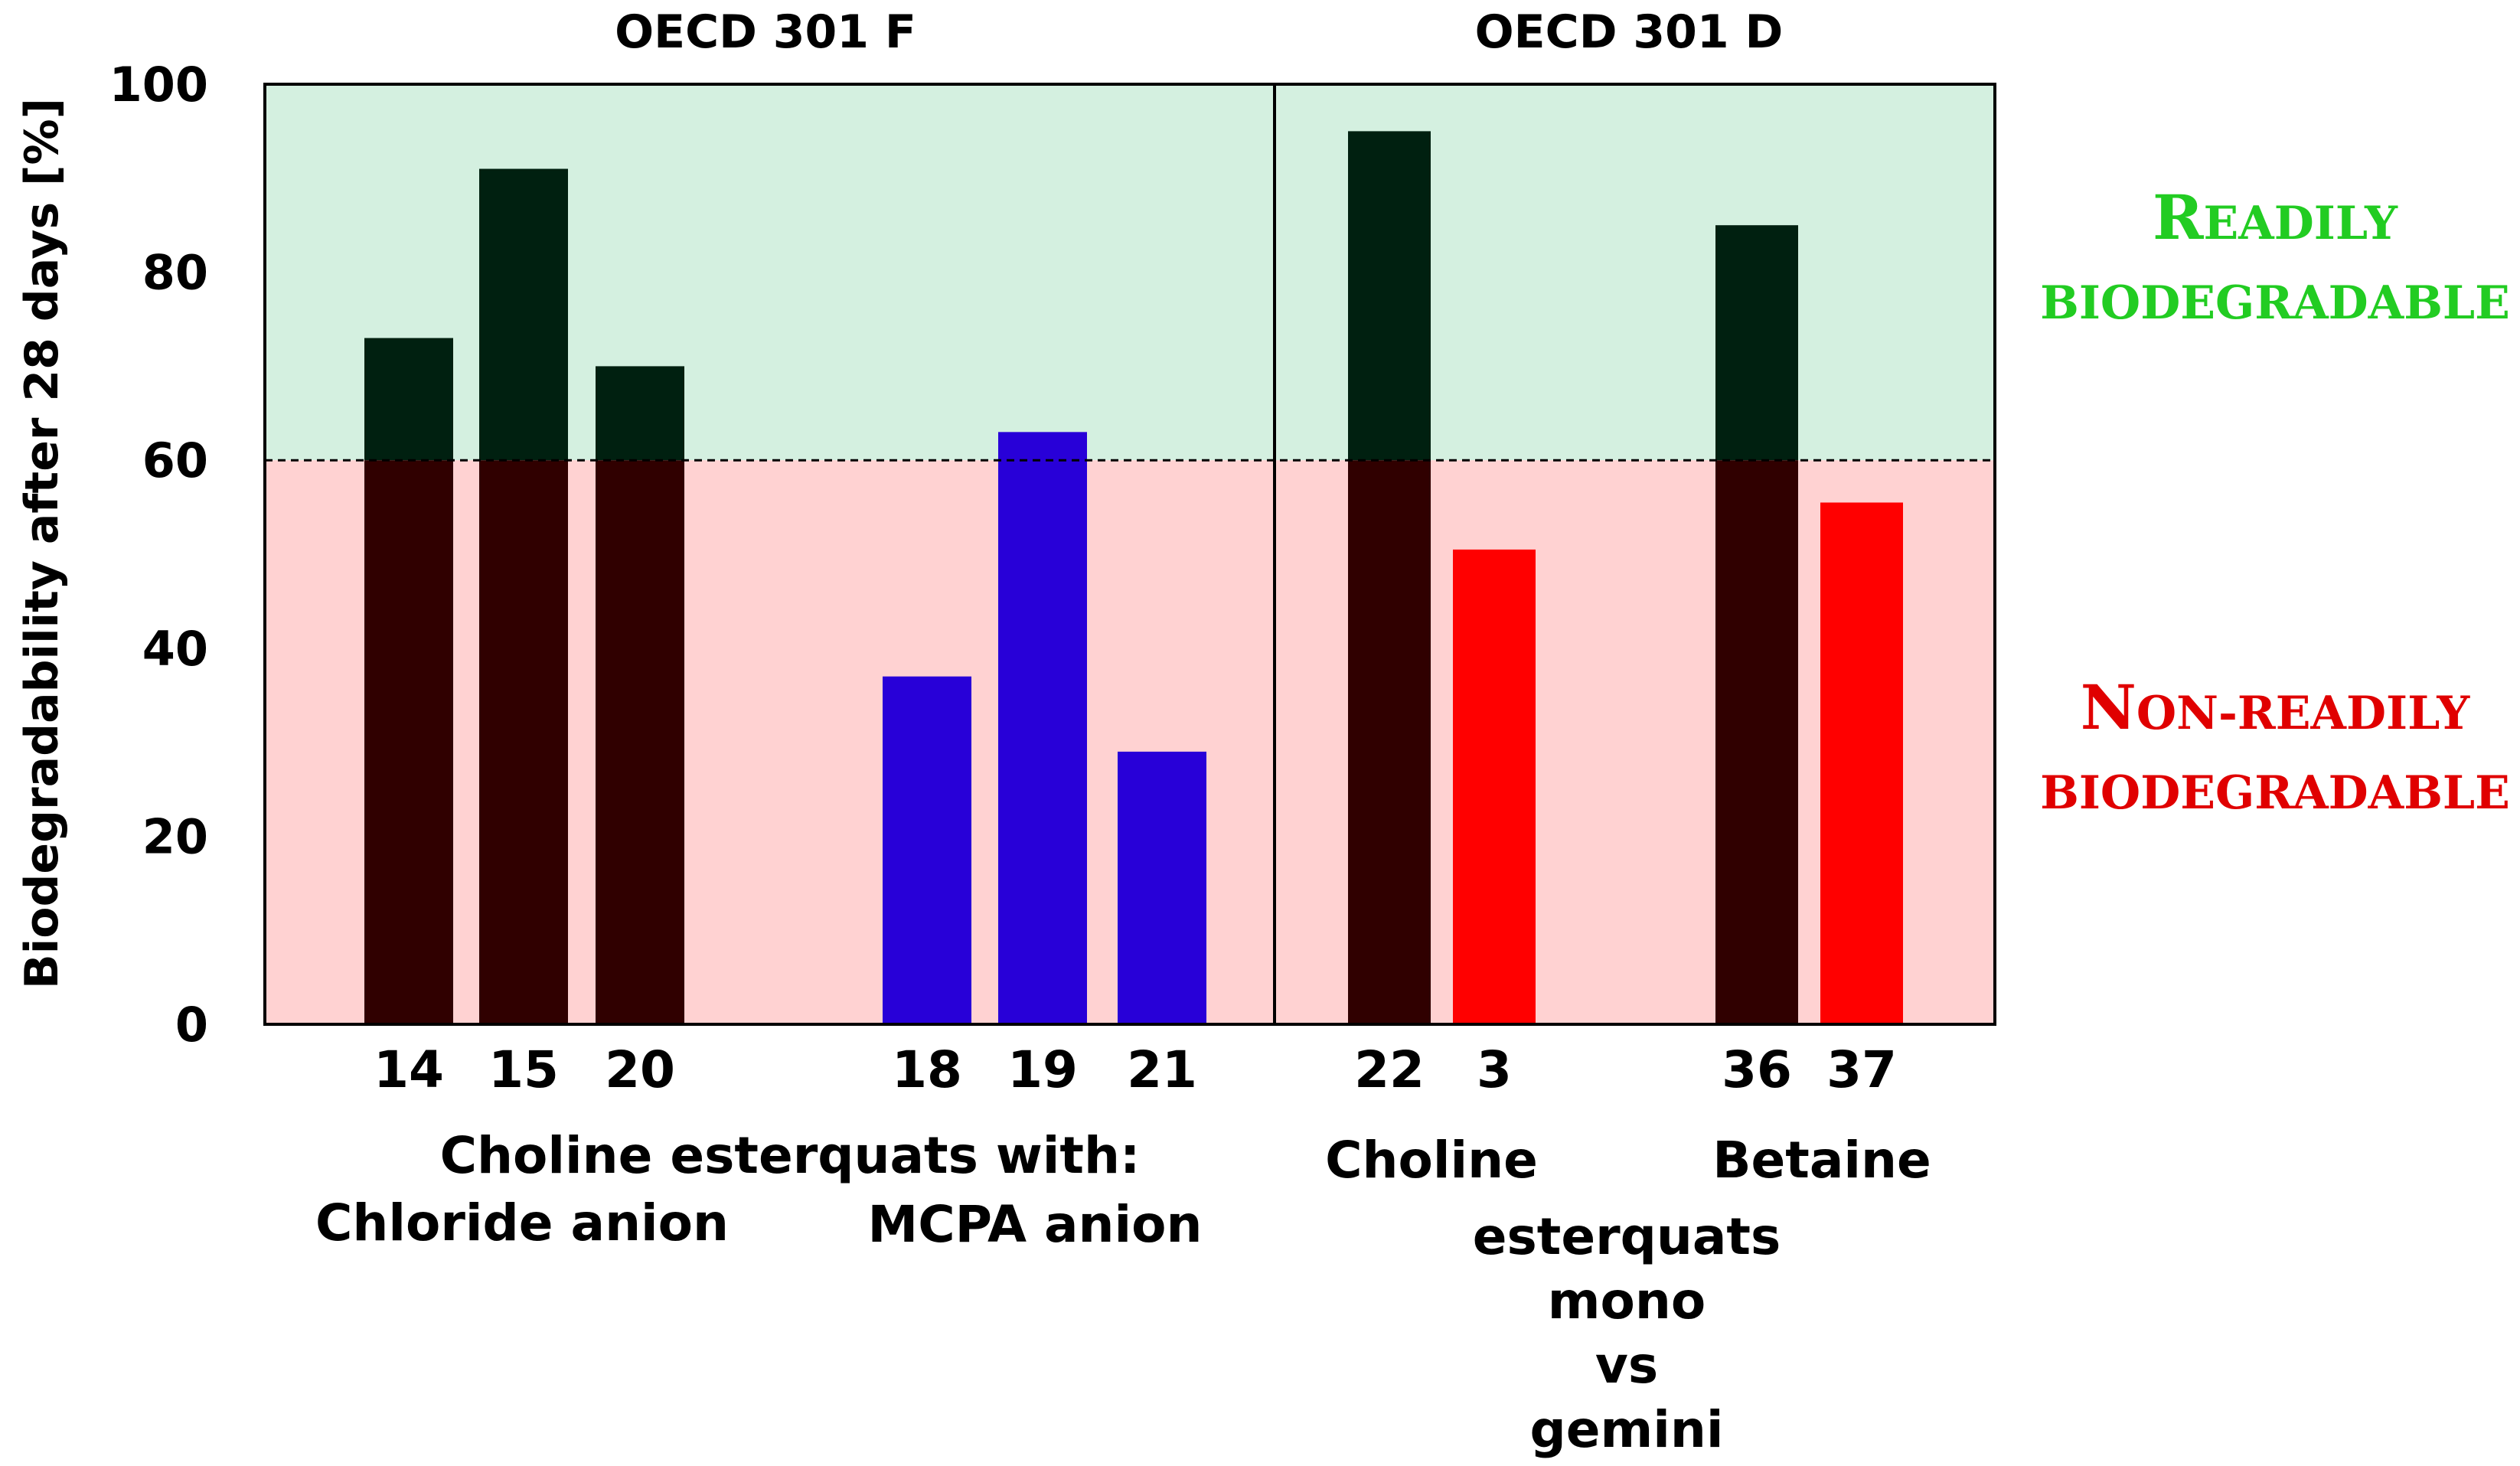 The height and width of the screenshot is (1466, 2520). Describe the element at coordinates (2275, 793) in the screenshot. I see `non-readily-label-line2: BIODEGRADABLE` at that location.